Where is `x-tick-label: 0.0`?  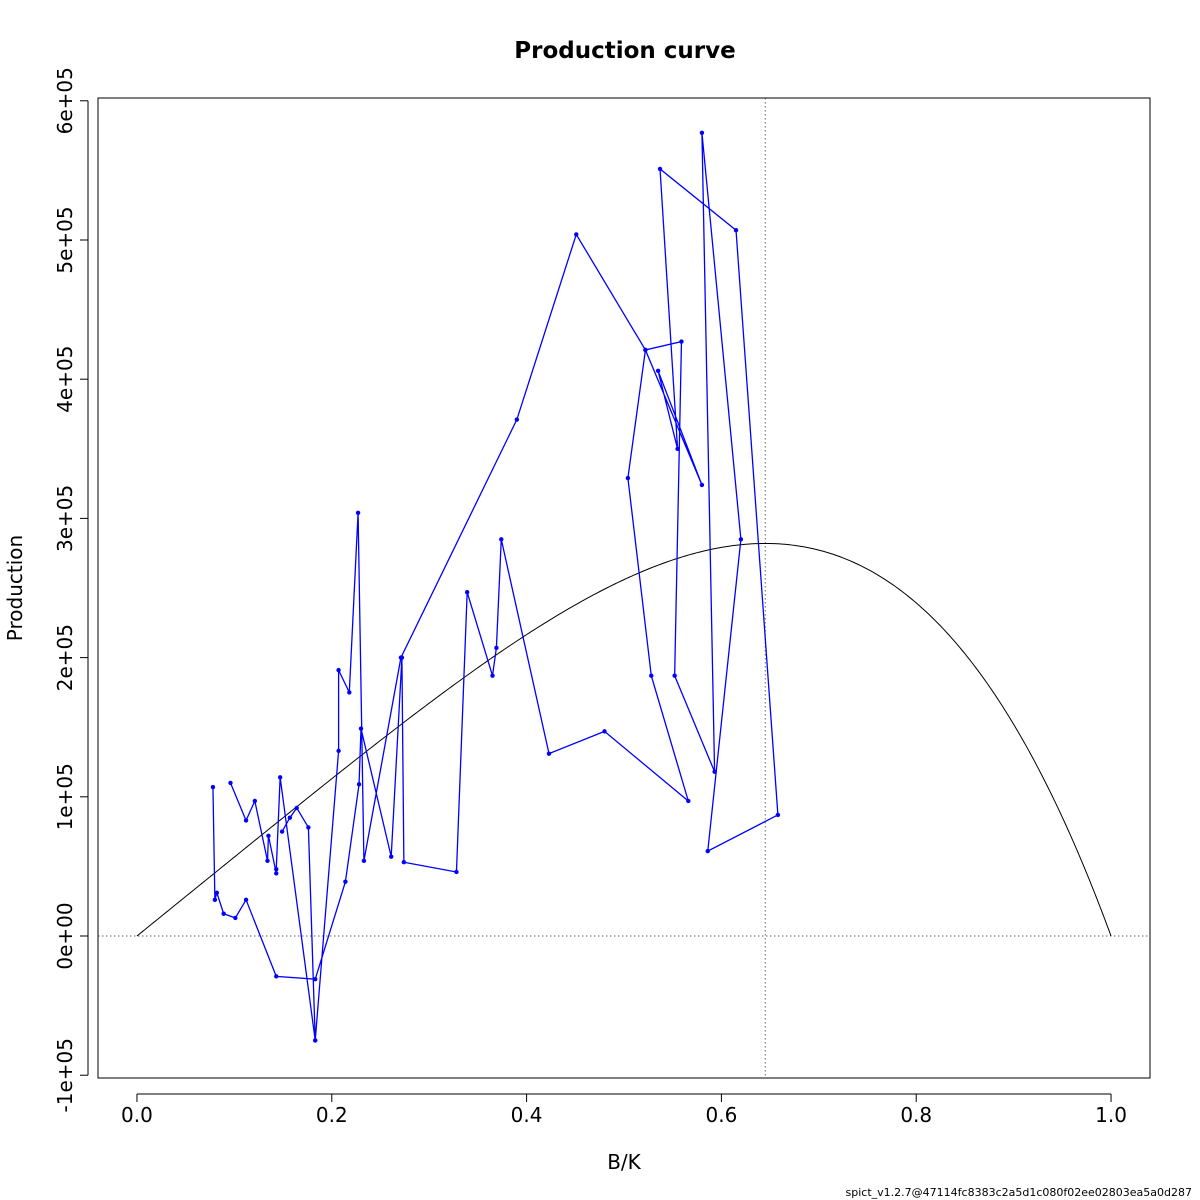
x-tick-label: 0.0 is located at coordinates (137, 1115).